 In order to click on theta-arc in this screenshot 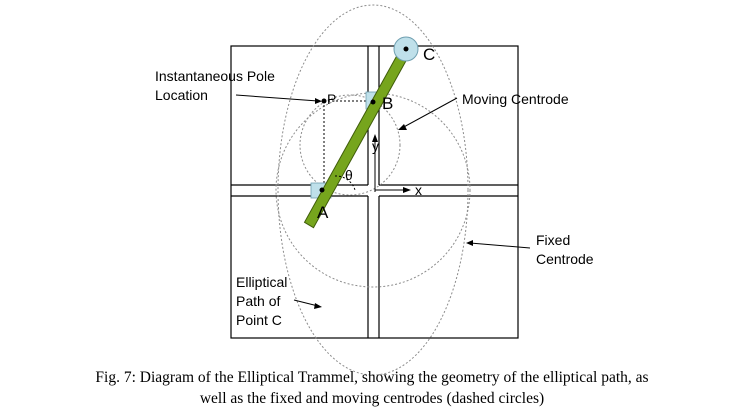, I will do `click(345, 183)`.